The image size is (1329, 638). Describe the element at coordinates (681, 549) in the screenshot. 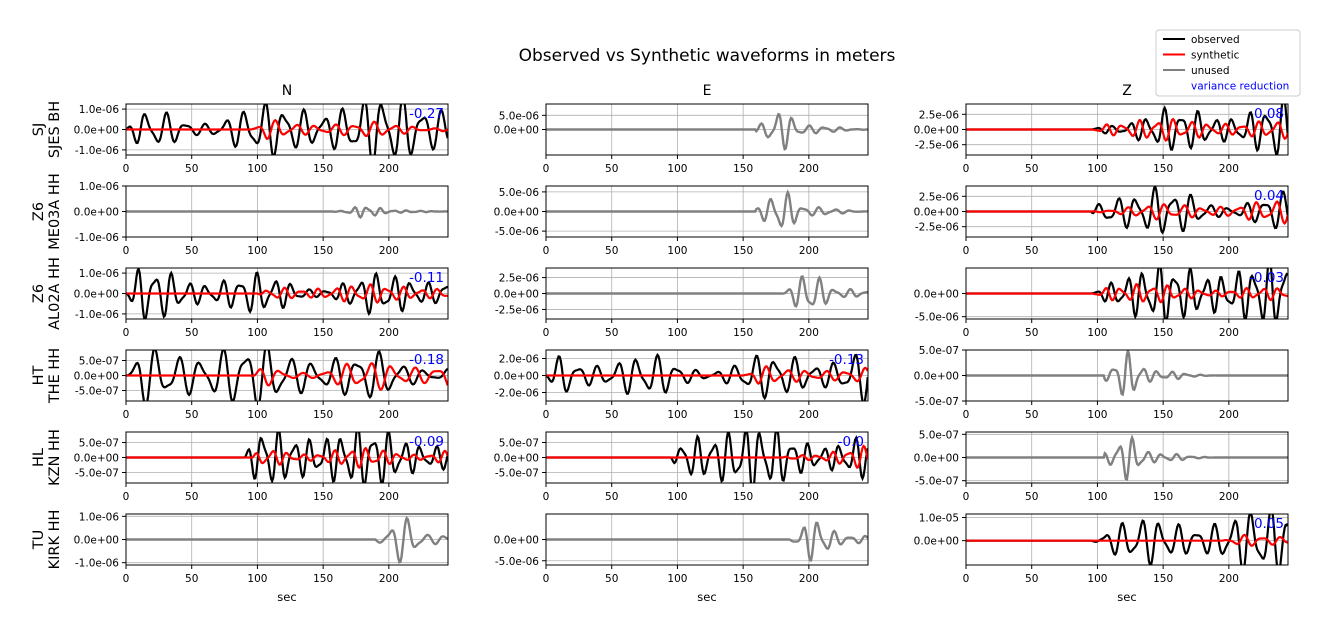

I see `panel-E-6: 0.0e+00 -5.0e-06 0 50 100 150 200` at that location.